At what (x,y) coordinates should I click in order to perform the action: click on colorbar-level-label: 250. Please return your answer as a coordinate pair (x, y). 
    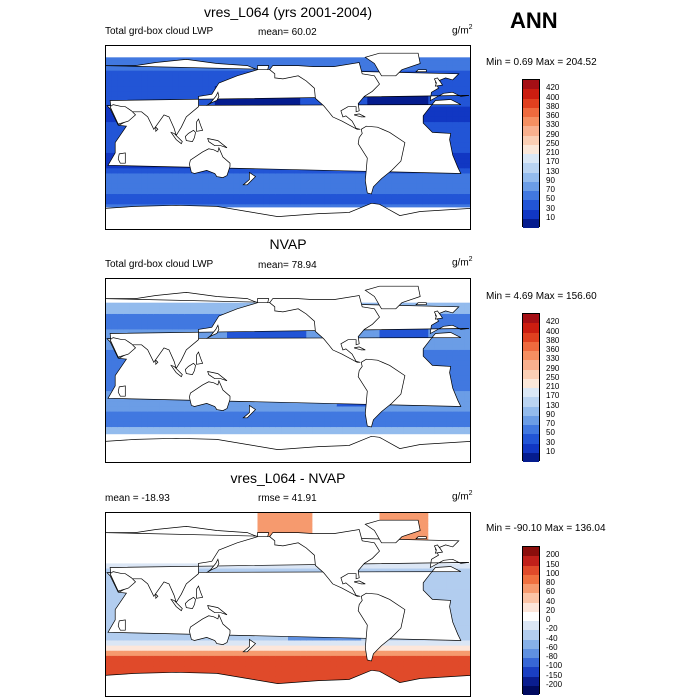
    Looking at the image, I should click on (553, 377).